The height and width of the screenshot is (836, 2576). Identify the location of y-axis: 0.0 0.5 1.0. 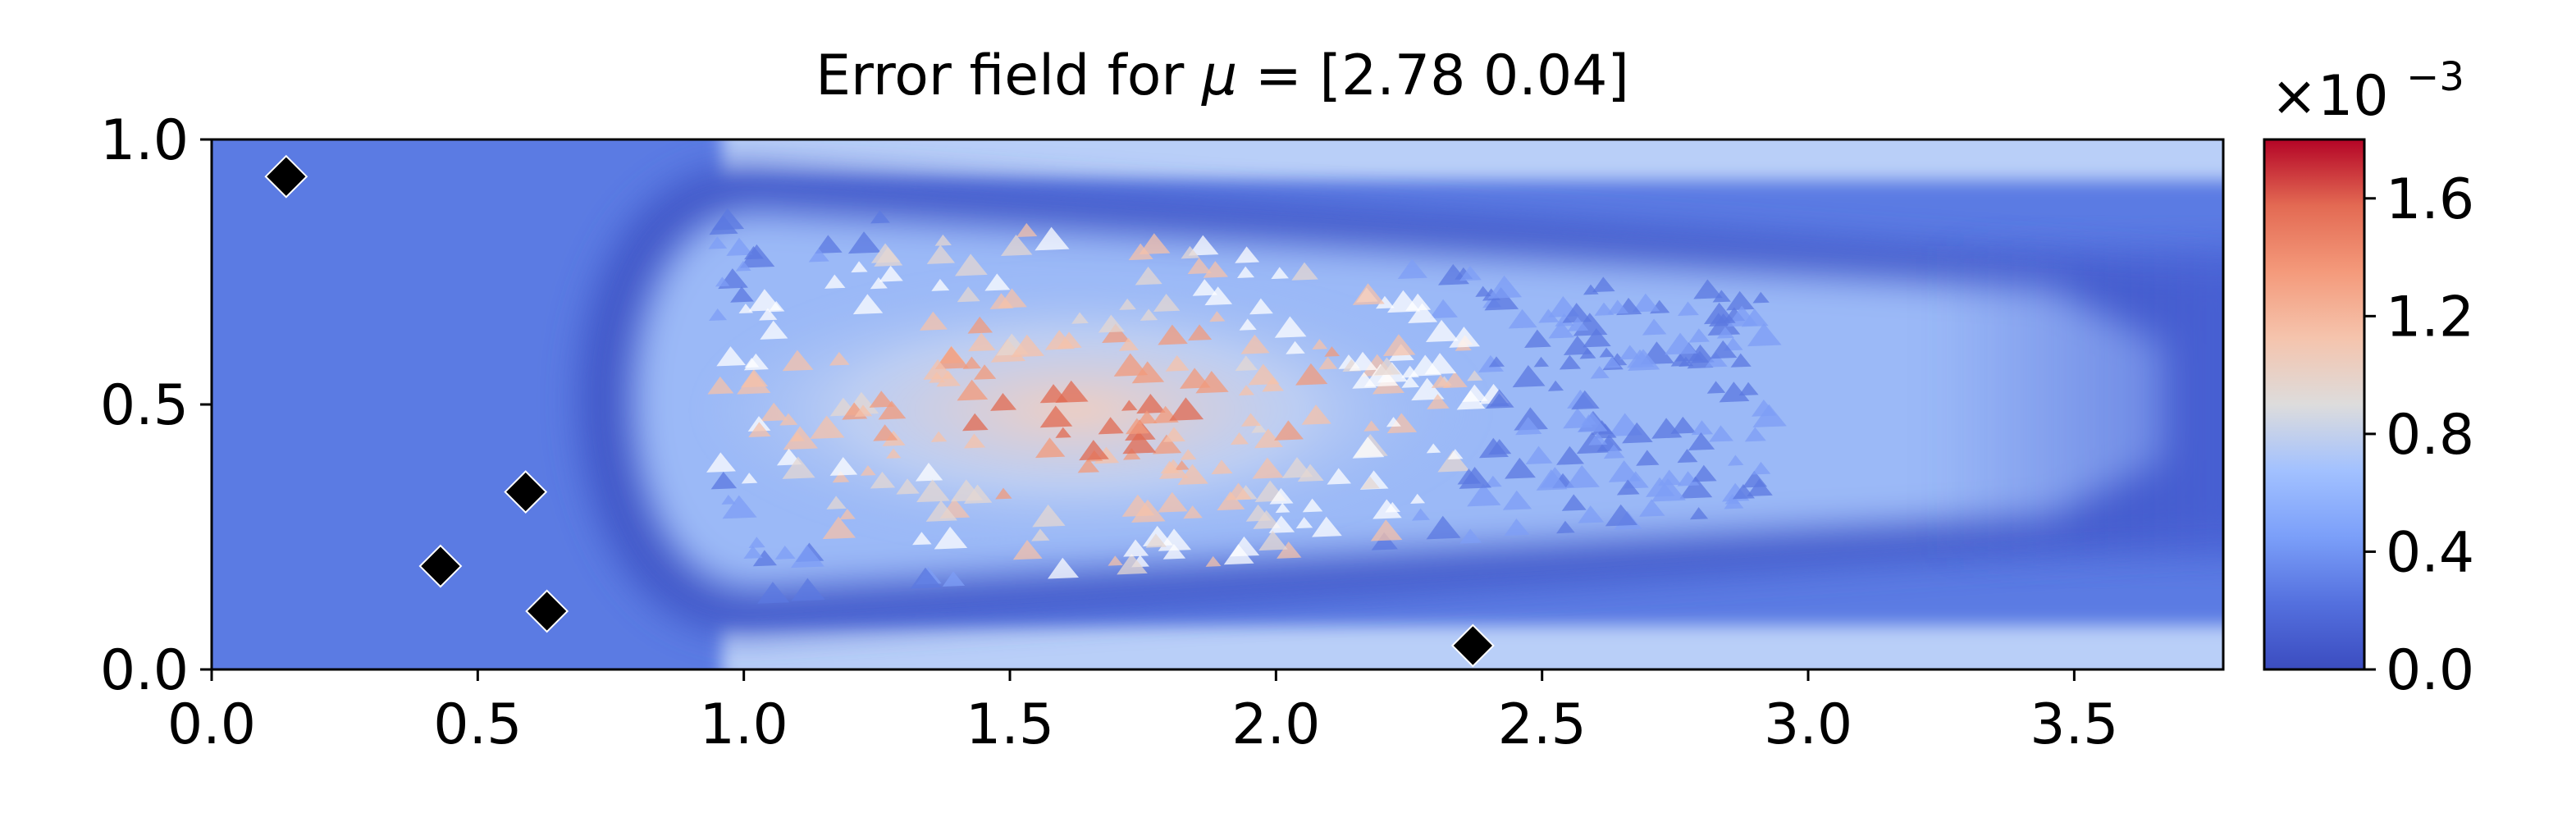
(156, 405).